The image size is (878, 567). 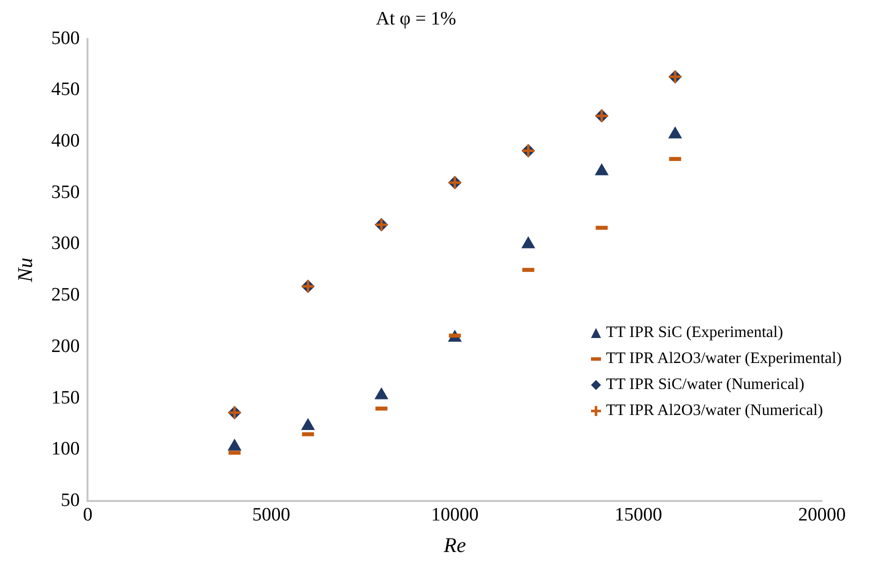 What do you see at coordinates (25, 271) in the screenshot?
I see `y-axis-title: Nu` at bounding box center [25, 271].